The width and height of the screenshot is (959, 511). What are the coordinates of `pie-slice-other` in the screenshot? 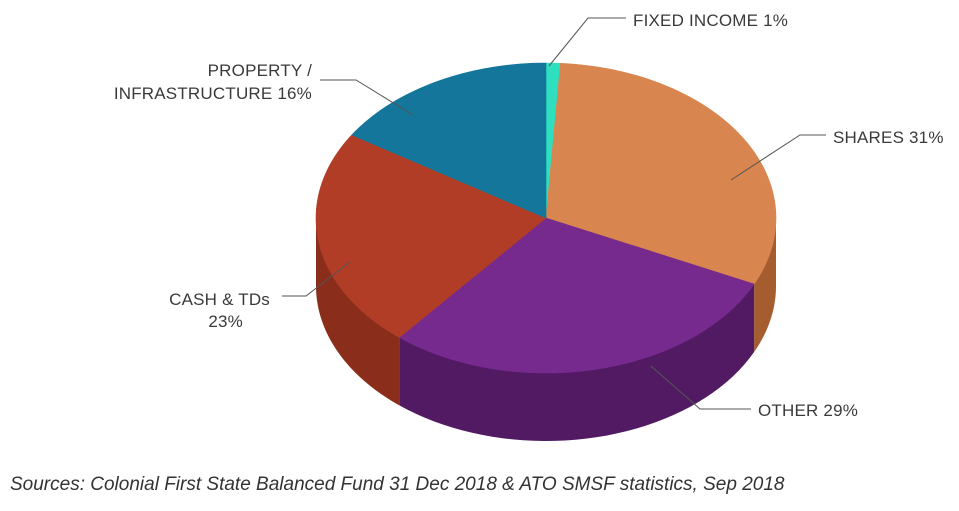 It's located at (576, 295).